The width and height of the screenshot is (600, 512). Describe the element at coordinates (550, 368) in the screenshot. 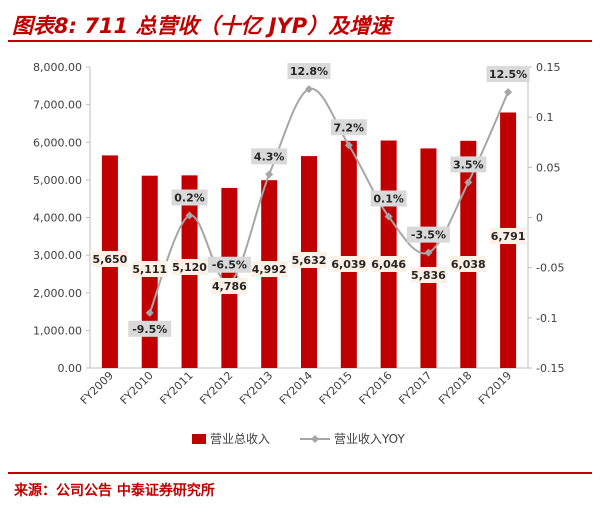

I see `y-right-tick-label: -0.15` at that location.